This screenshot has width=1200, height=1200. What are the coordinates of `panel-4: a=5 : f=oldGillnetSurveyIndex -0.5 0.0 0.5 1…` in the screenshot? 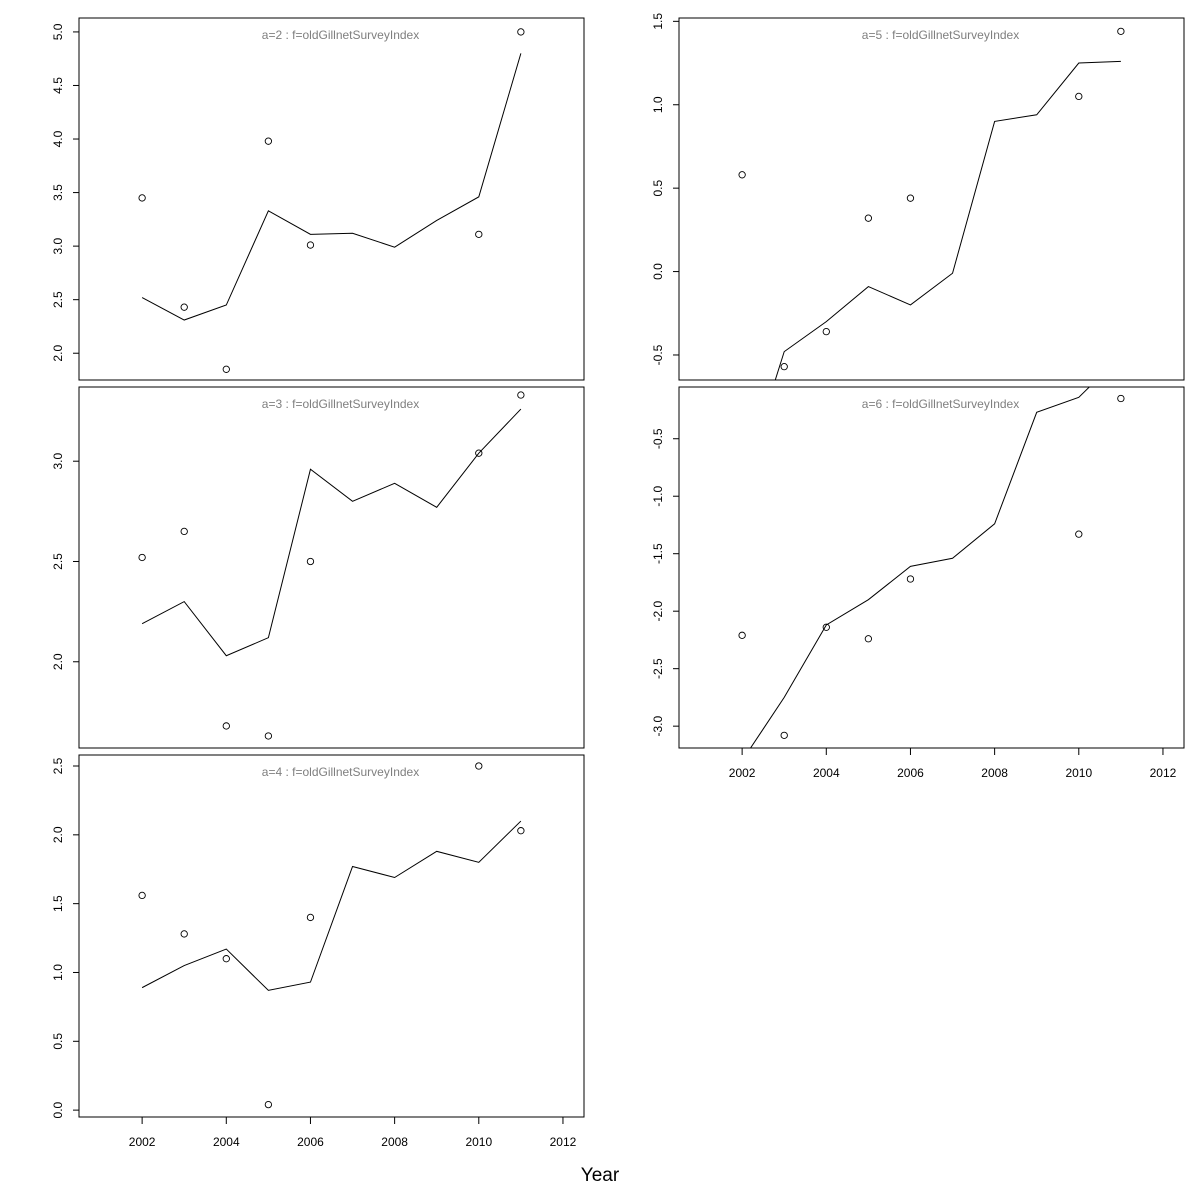 It's located at (918, 197).